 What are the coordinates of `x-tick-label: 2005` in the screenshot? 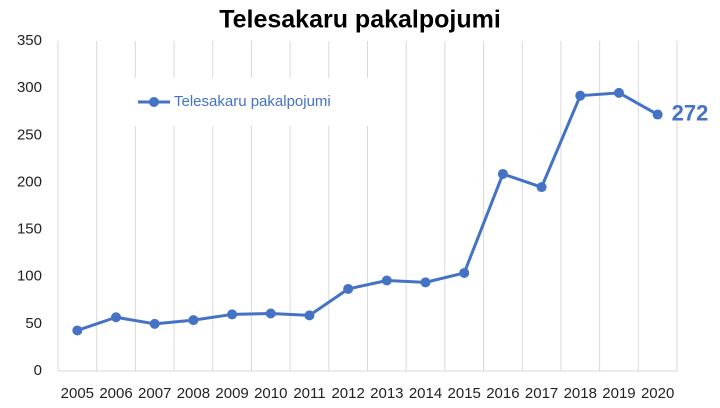 It's located at (77, 393).